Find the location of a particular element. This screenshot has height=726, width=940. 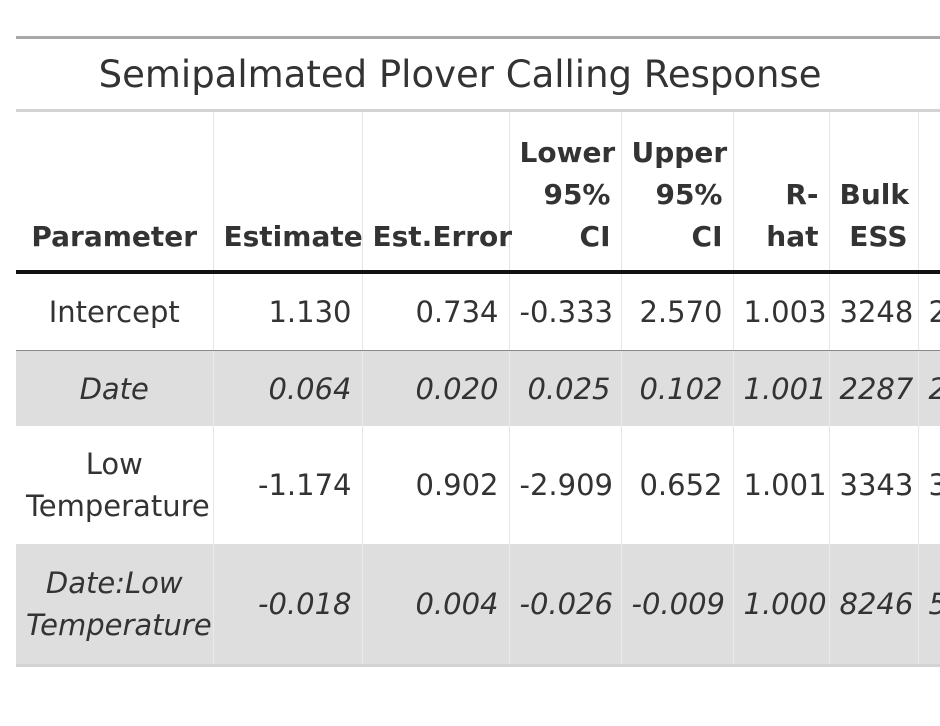

cell-estimate: 1.130 is located at coordinates (287, 311).